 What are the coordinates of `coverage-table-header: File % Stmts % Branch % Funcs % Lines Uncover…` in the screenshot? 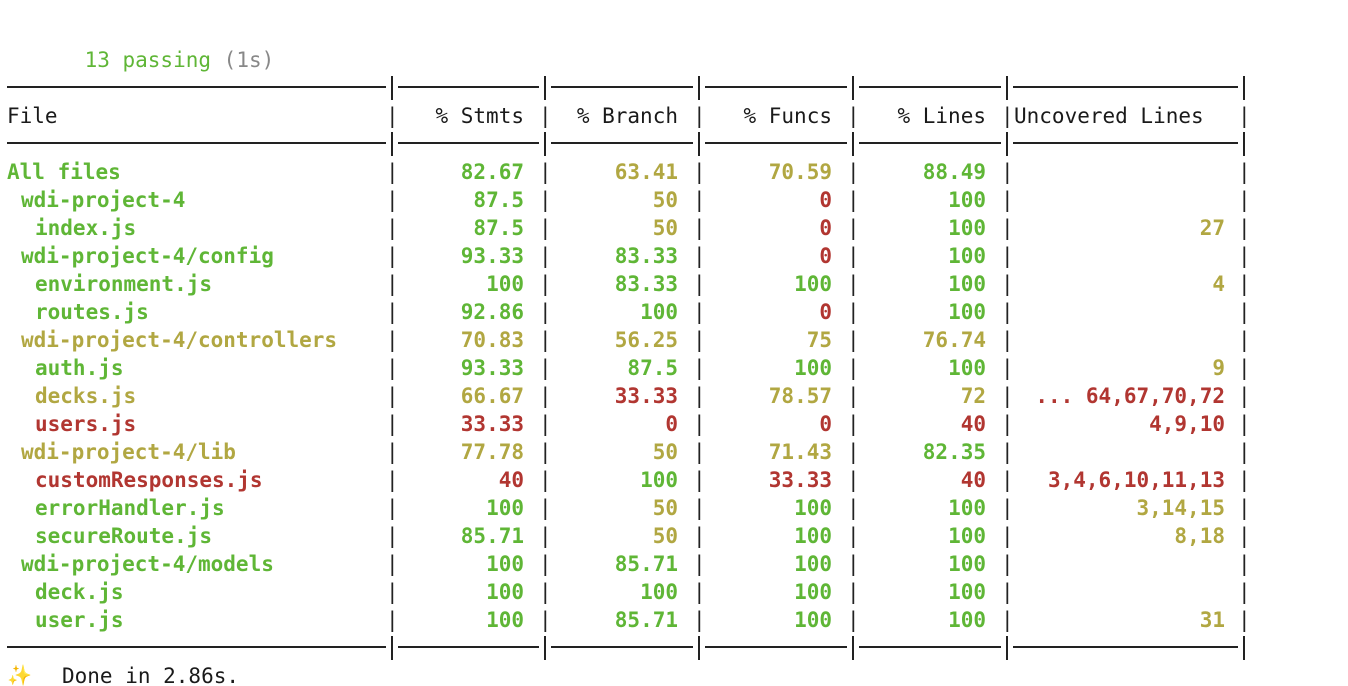 It's located at (629, 116).